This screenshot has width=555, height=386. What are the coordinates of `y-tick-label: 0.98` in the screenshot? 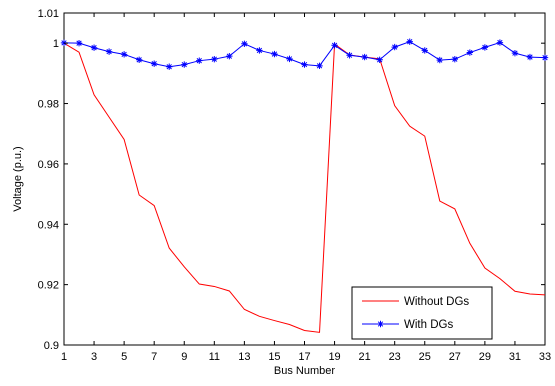 It's located at (48, 105).